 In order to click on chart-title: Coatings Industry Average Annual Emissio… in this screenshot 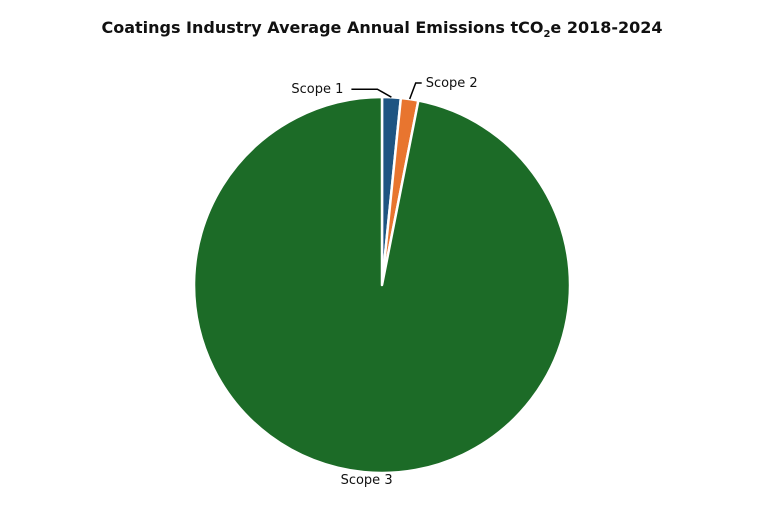, I will do `click(382, 29)`.